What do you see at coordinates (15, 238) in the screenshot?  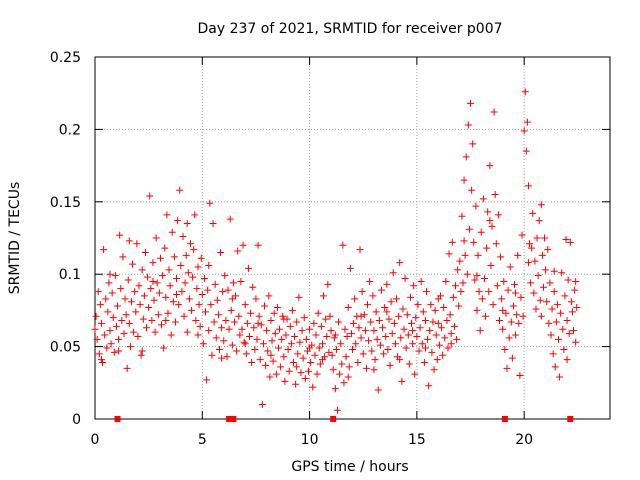 I see `y-axis-label: SRMTID / TECUs` at bounding box center [15, 238].